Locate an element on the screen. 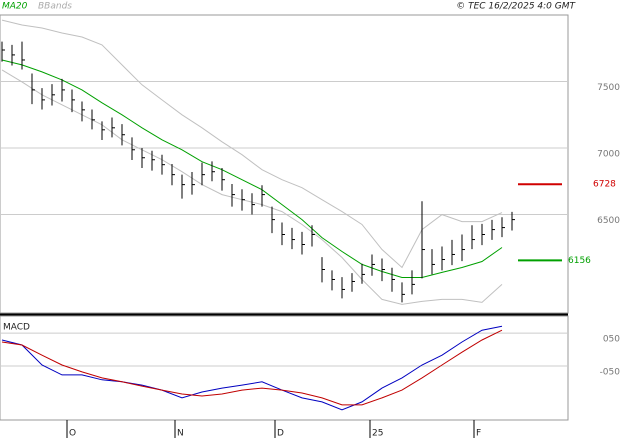  x-tick-label: N is located at coordinates (180, 434).